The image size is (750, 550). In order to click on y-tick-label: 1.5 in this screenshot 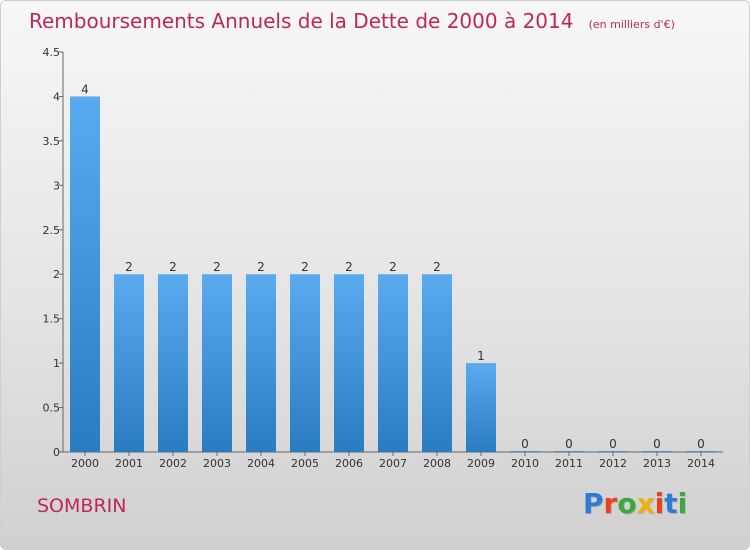, I will do `click(52, 319)`.